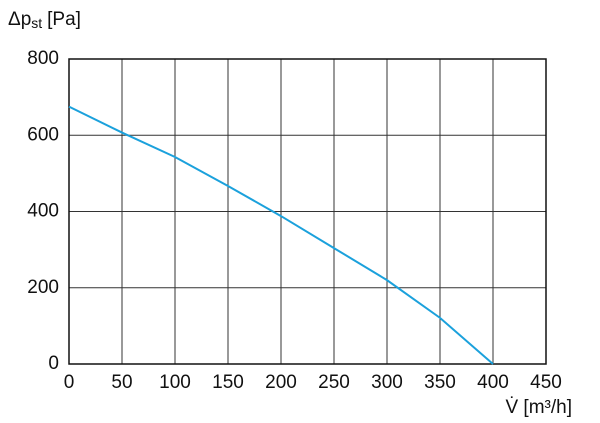 The image size is (600, 423). What do you see at coordinates (228, 382) in the screenshot?
I see `x-tick-label: 150` at bounding box center [228, 382].